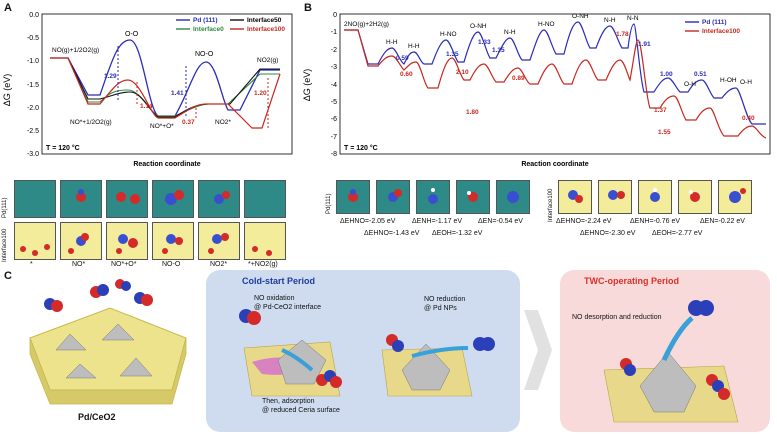  What do you see at coordinates (677, 233) in the screenshot?
I see `energy-ic-oh: ΔEOH=-2.77 eV` at bounding box center [677, 233].